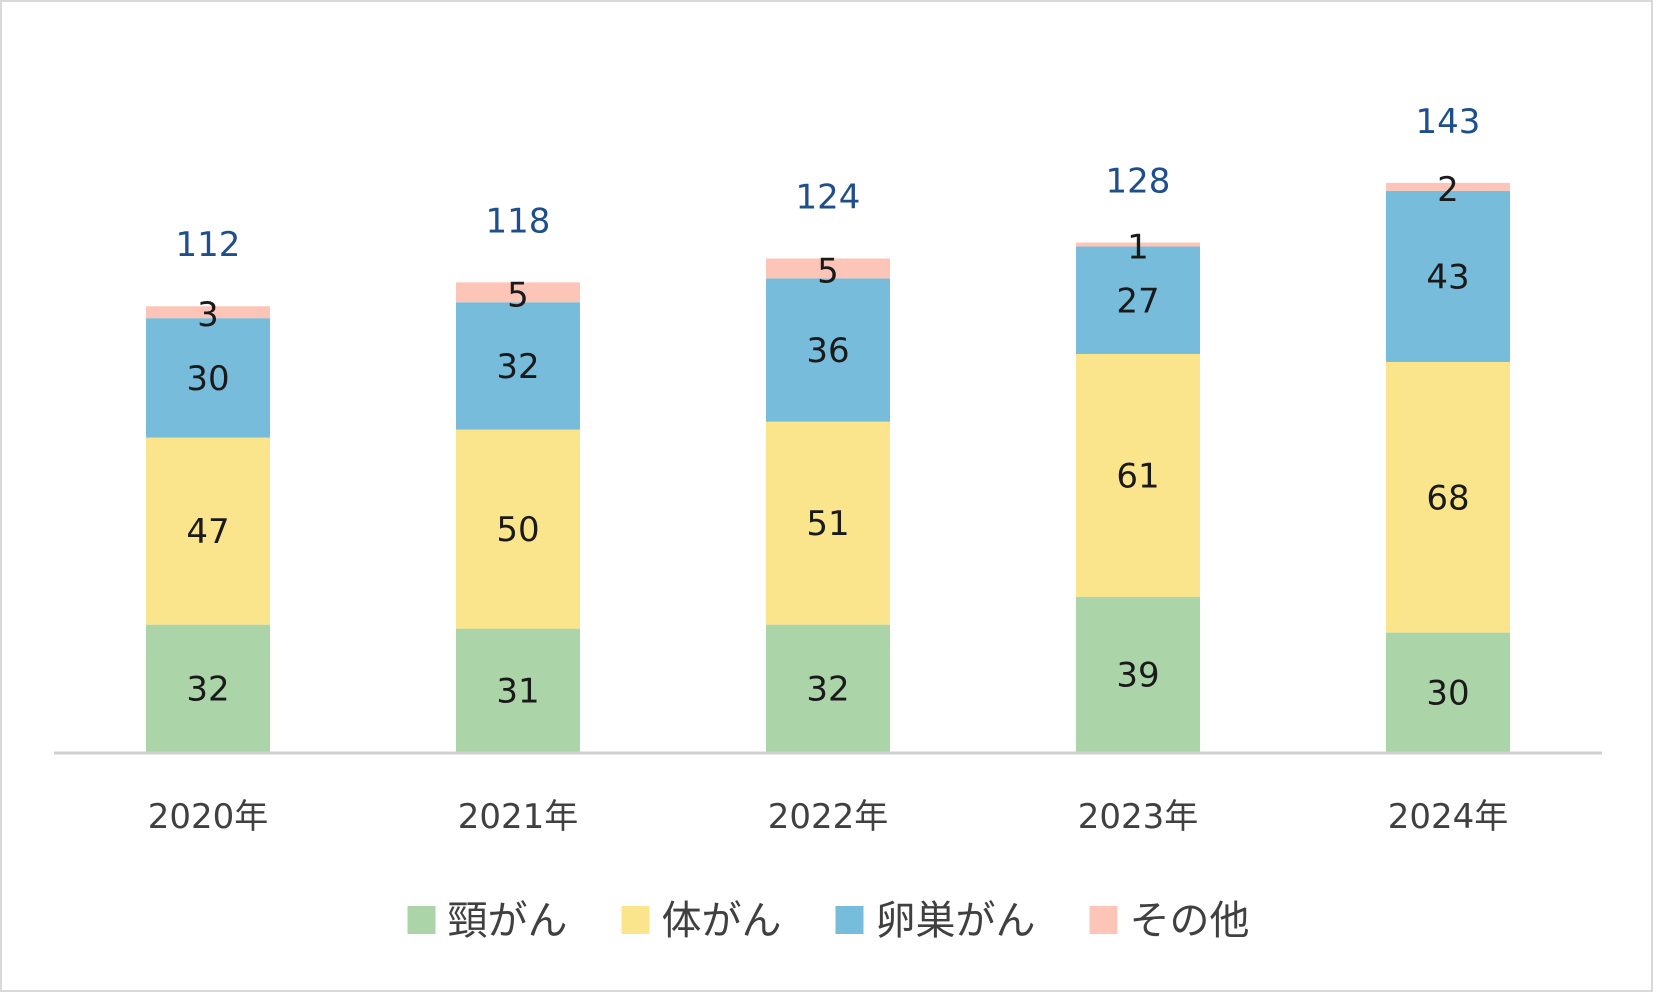  I want to click on legend-label: 卵巣がん, so click(956, 921).